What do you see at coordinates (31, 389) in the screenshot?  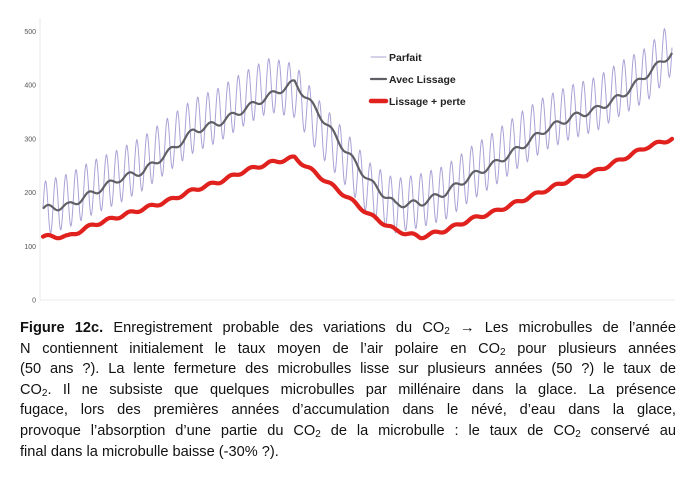 I see `caption-text: CO` at bounding box center [31, 389].